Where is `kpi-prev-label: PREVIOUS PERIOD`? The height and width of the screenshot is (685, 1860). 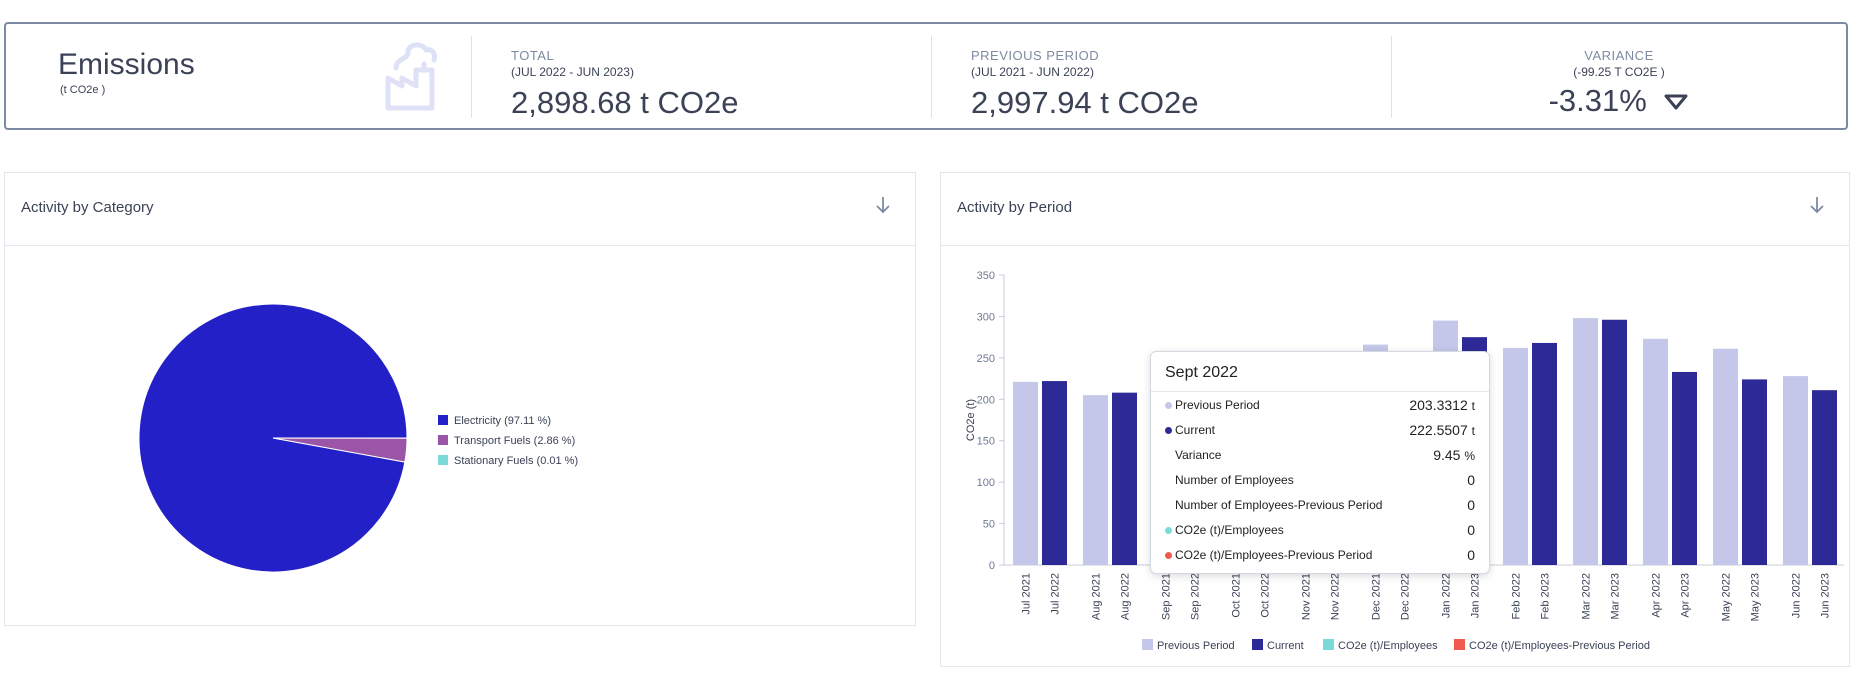 kpi-prev-label: PREVIOUS PERIOD is located at coordinates (1035, 55).